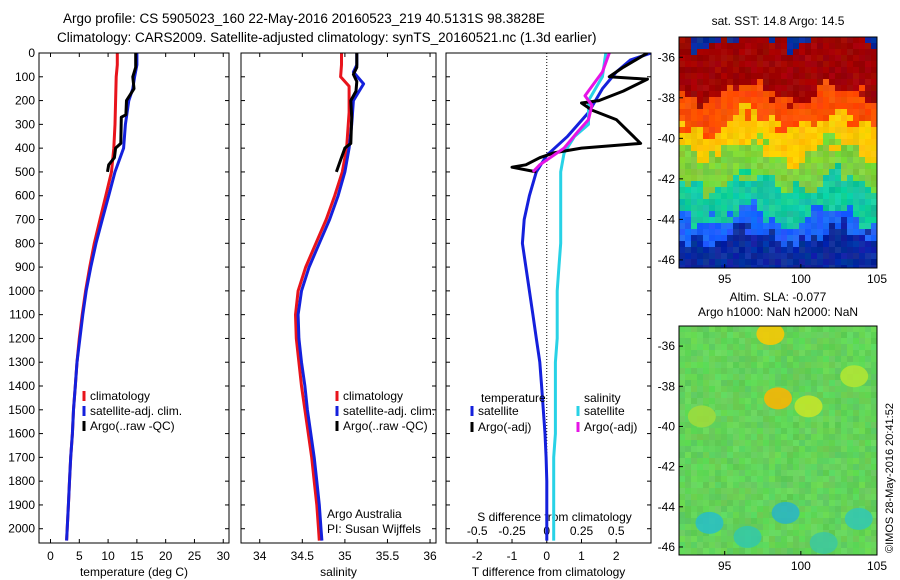 This screenshot has height=580, width=900. What do you see at coordinates (667, 57) in the screenshot?
I see `y-tick-label: -36` at bounding box center [667, 57].